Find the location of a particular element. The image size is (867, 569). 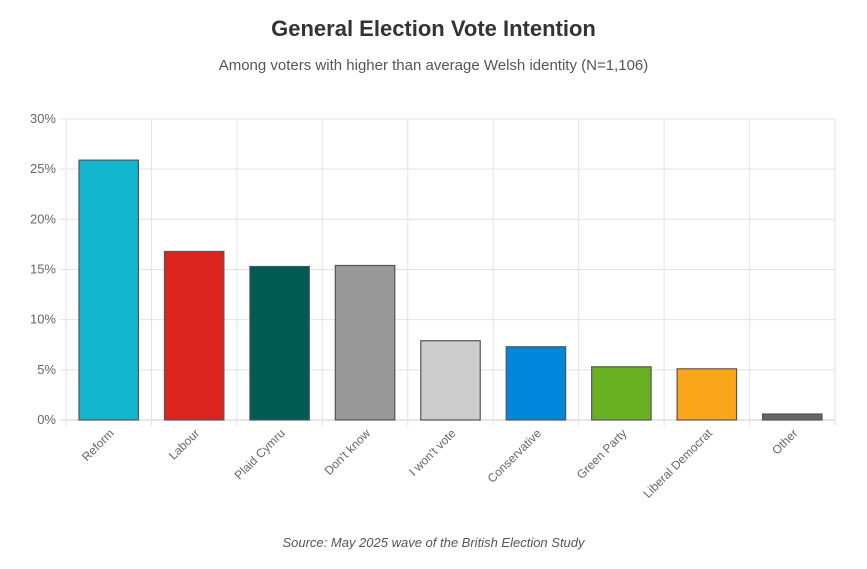

chart-title: General Election Vote Intention is located at coordinates (433, 28).